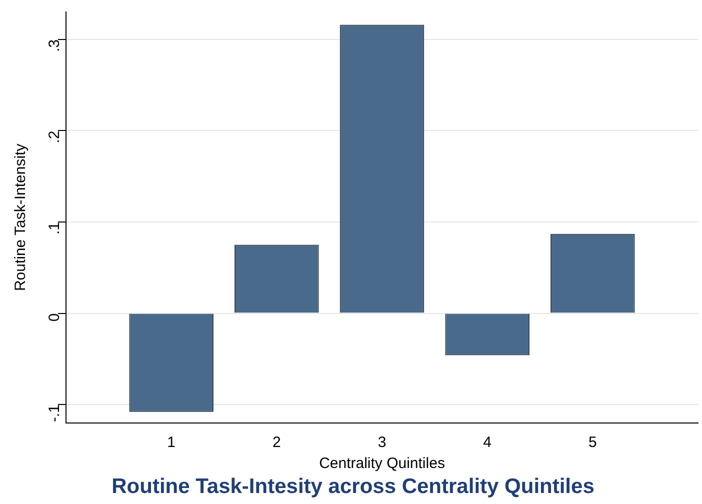 The width and height of the screenshot is (702, 504). I want to click on x-tick-label: 1, so click(171, 442).